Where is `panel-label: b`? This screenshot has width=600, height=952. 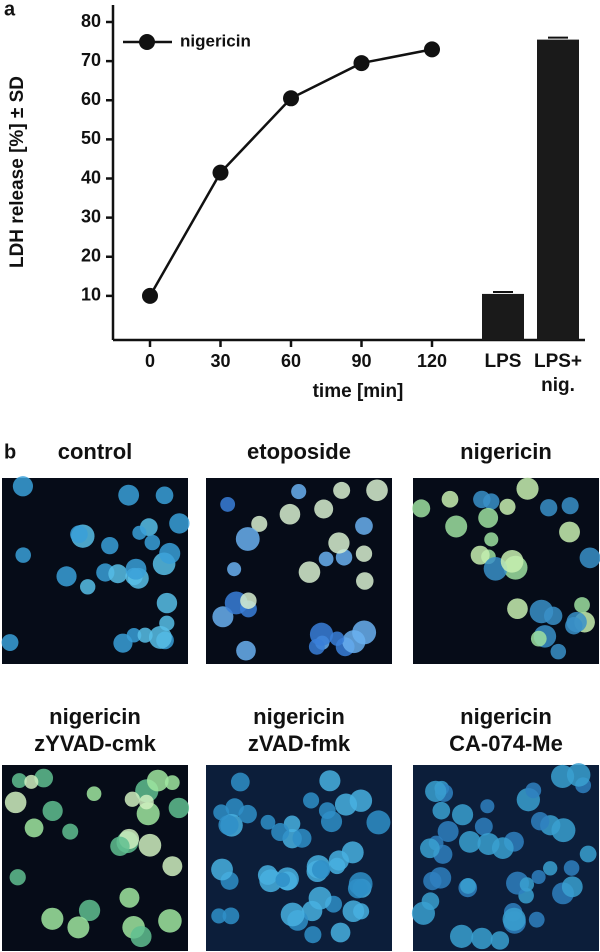 panel-label: b is located at coordinates (10, 452).